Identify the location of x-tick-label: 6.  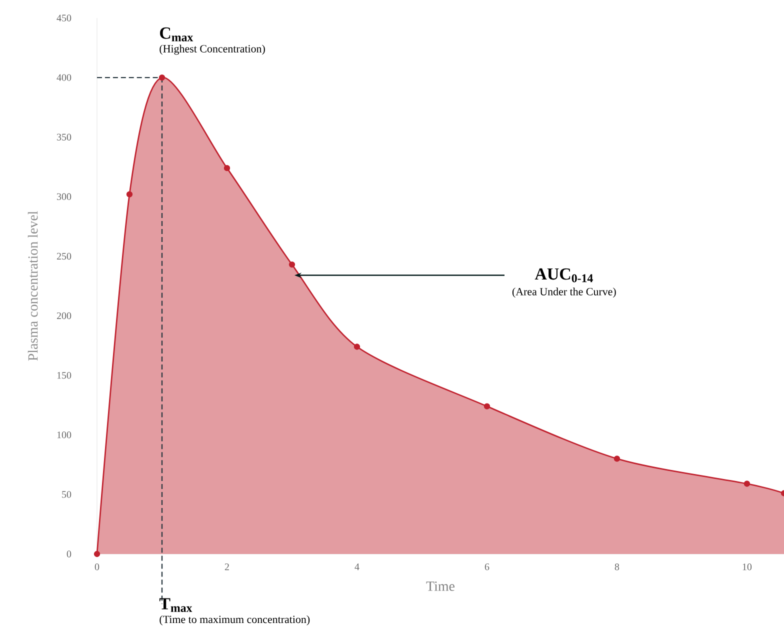
(487, 567).